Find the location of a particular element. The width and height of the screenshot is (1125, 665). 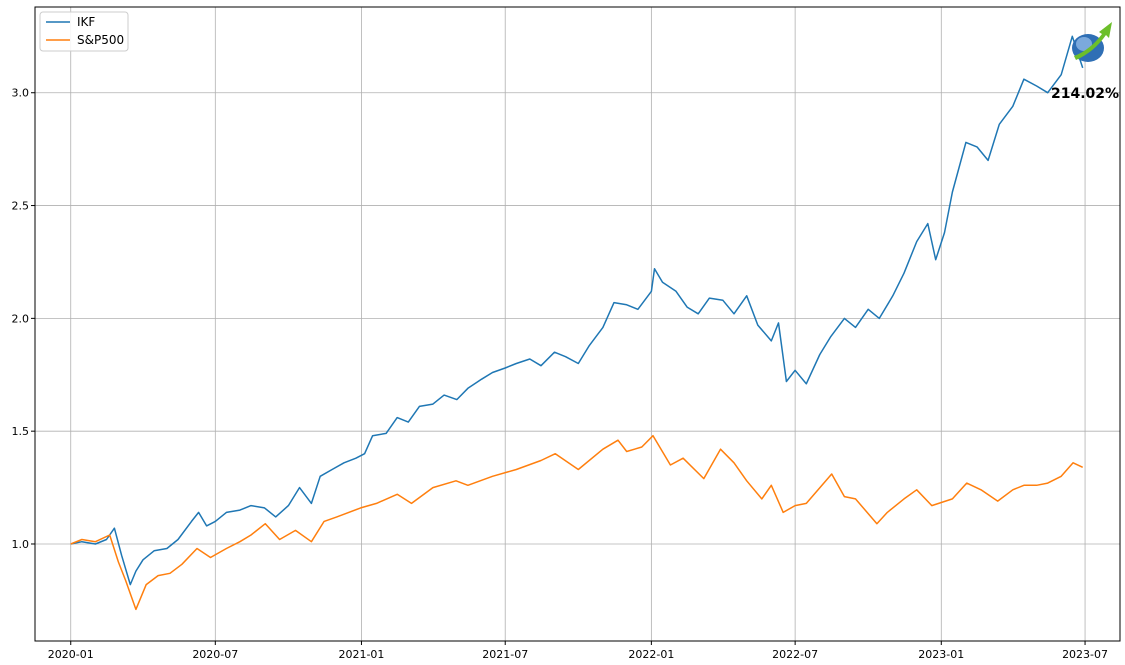

growth-arrow-logo is located at coordinates (1092, 42).